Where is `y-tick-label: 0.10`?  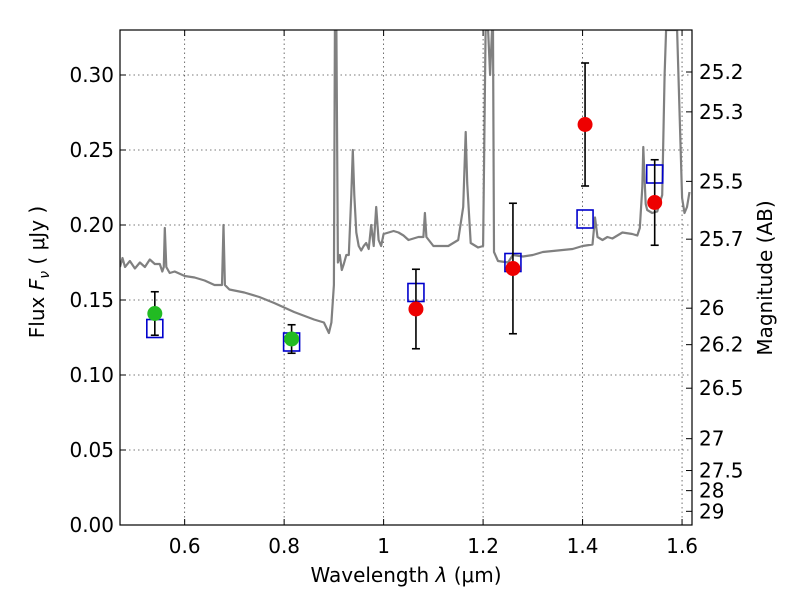 y-tick-label: 0.10 is located at coordinates (91, 375).